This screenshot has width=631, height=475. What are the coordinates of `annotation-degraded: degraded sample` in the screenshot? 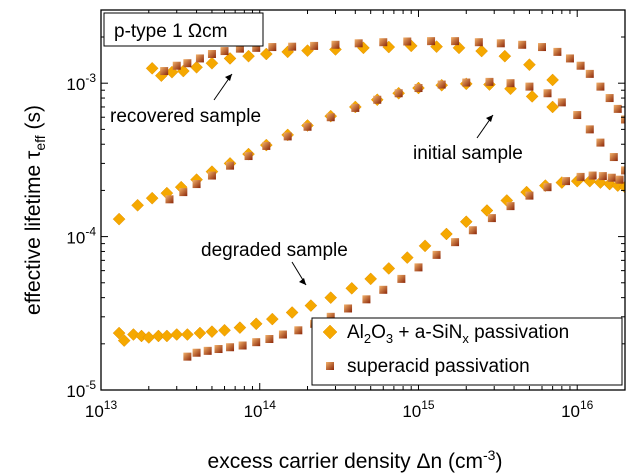 It's located at (274, 250).